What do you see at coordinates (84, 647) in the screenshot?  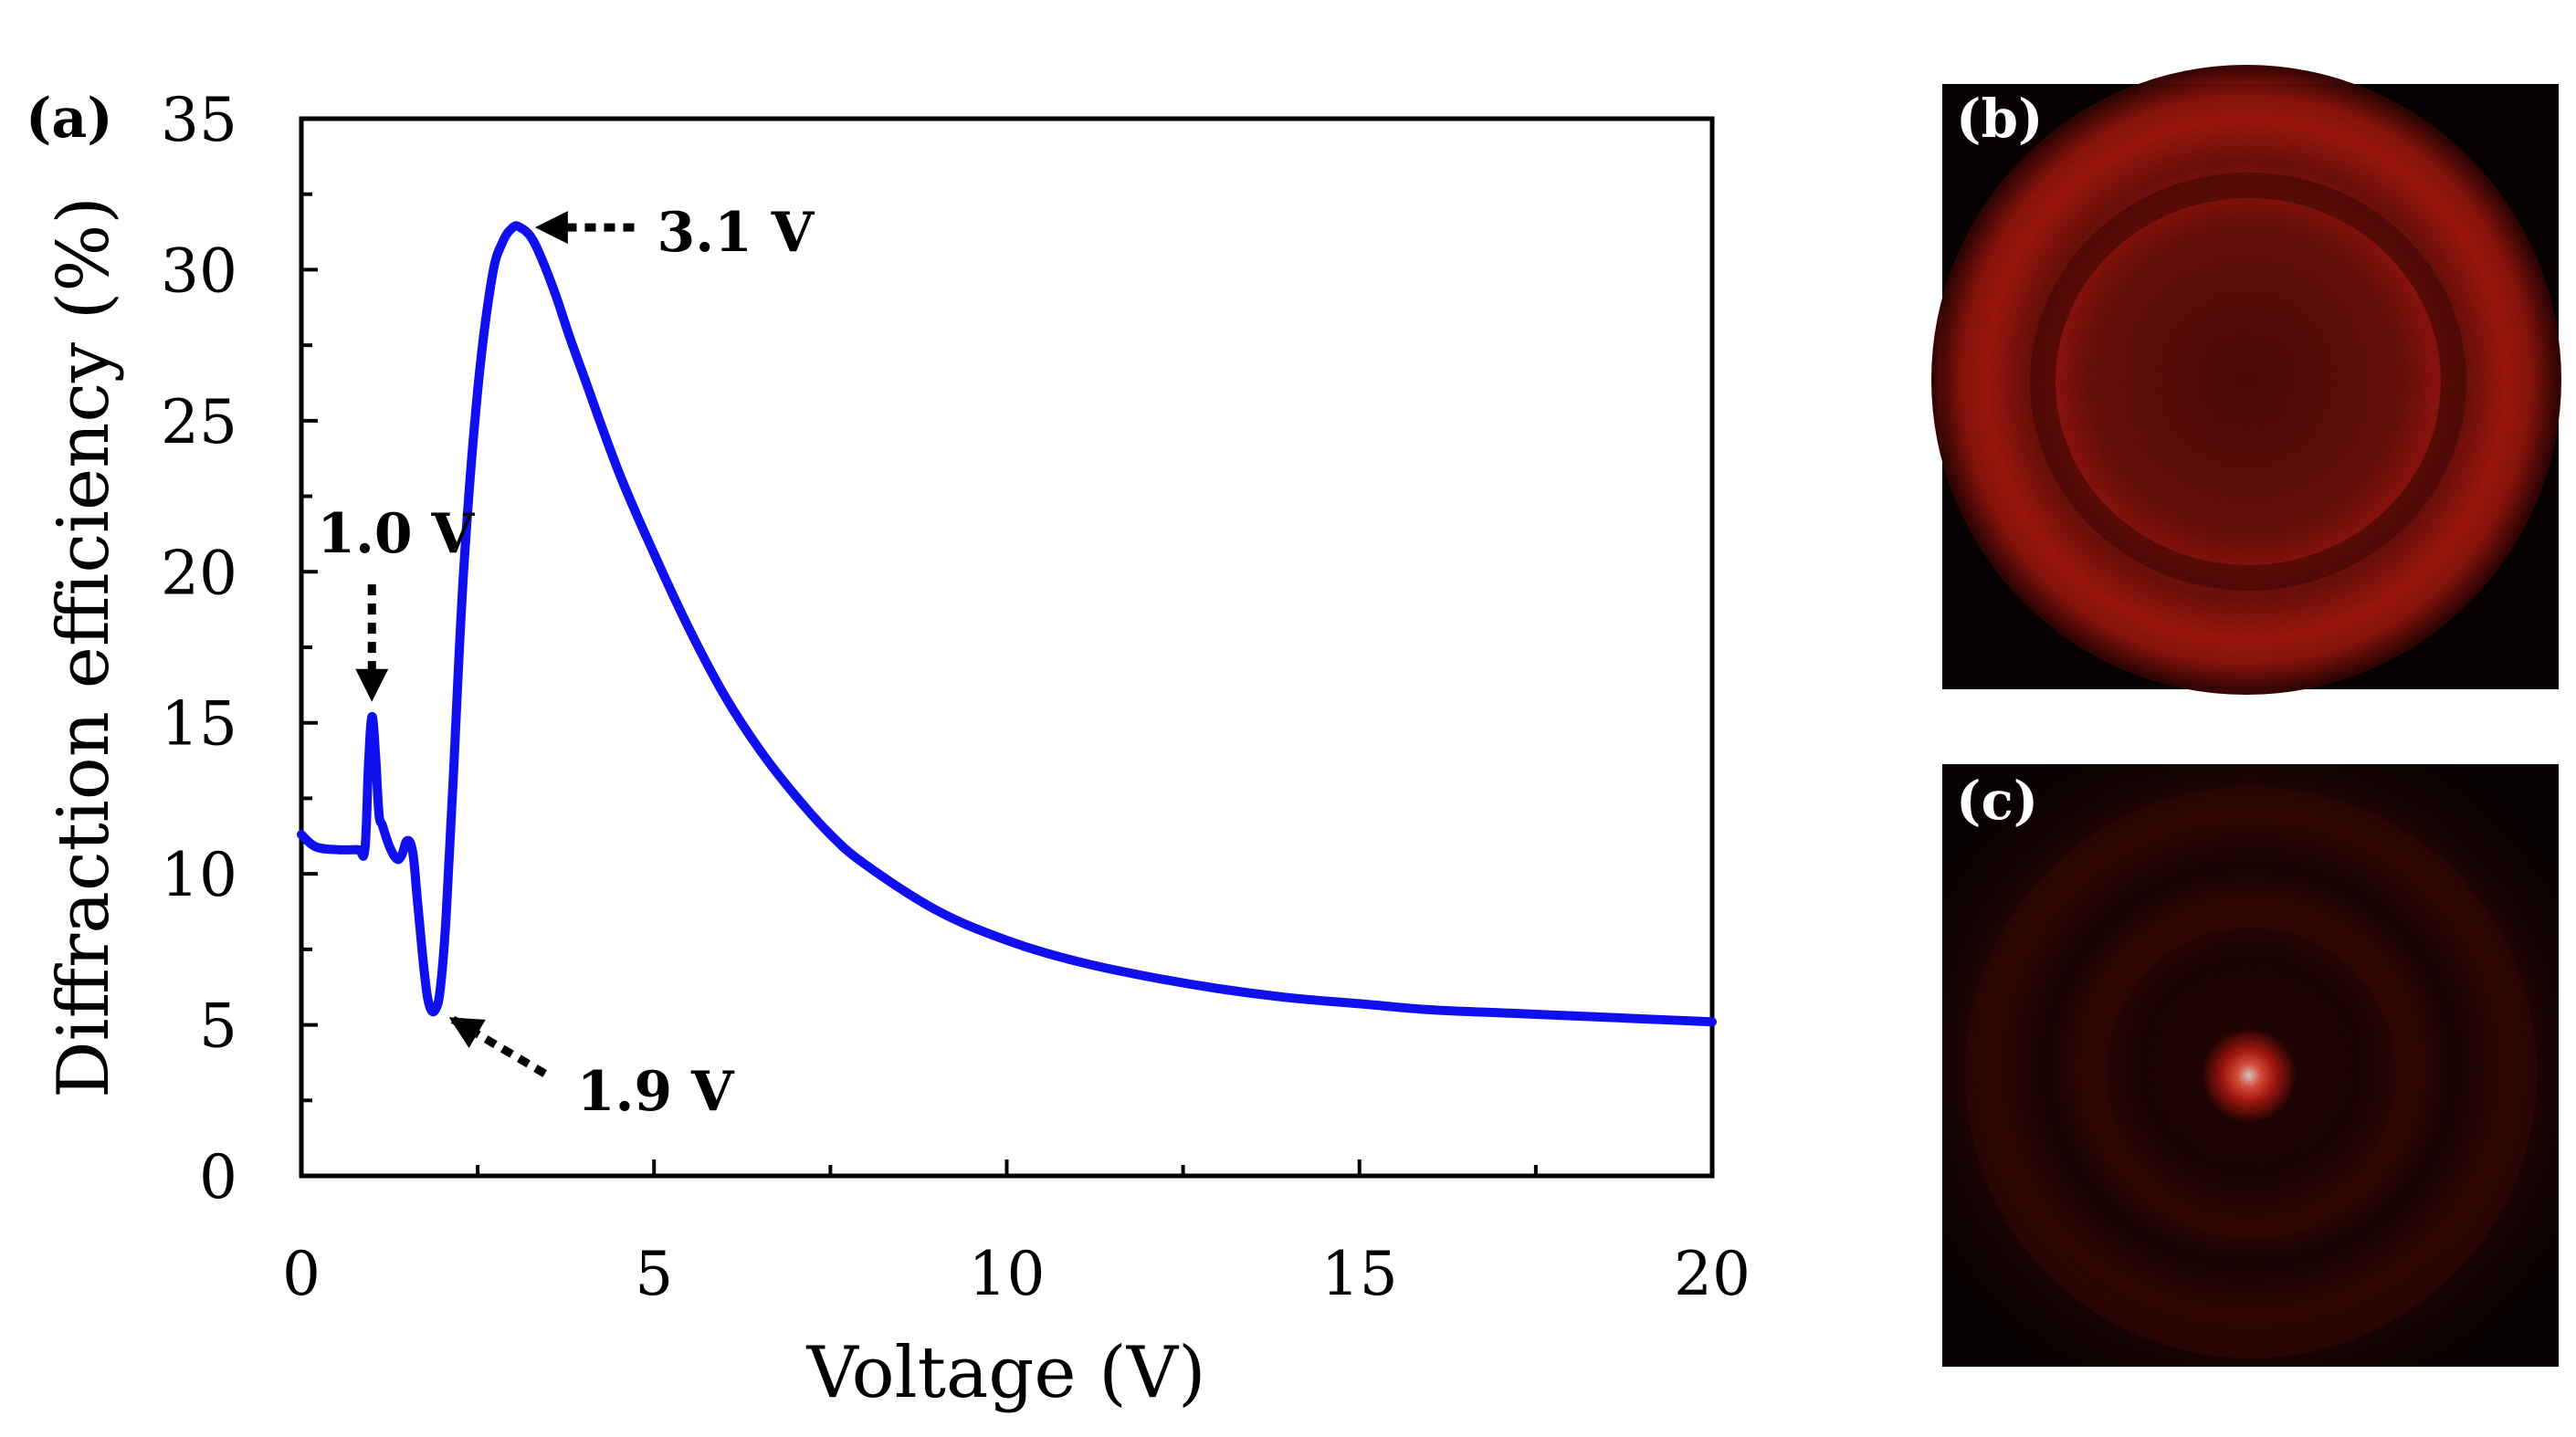 I see `y-axis-label: Diffraction efficiency (%)` at bounding box center [84, 647].